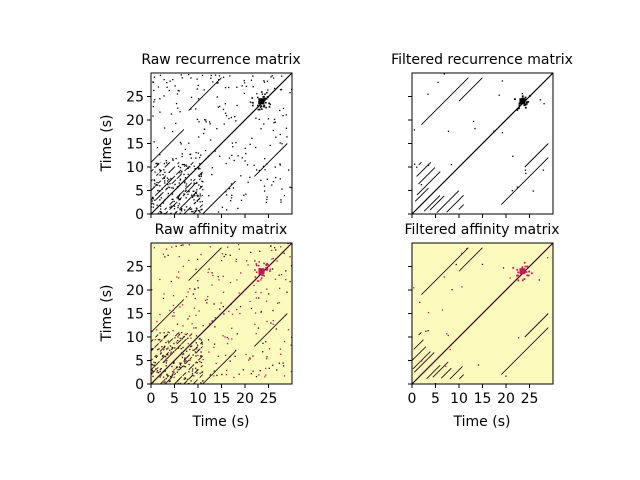 Image resolution: width=640 pixels, height=480 pixels. What do you see at coordinates (222, 399) in the screenshot?
I see `x-tick-label: 15` at bounding box center [222, 399].